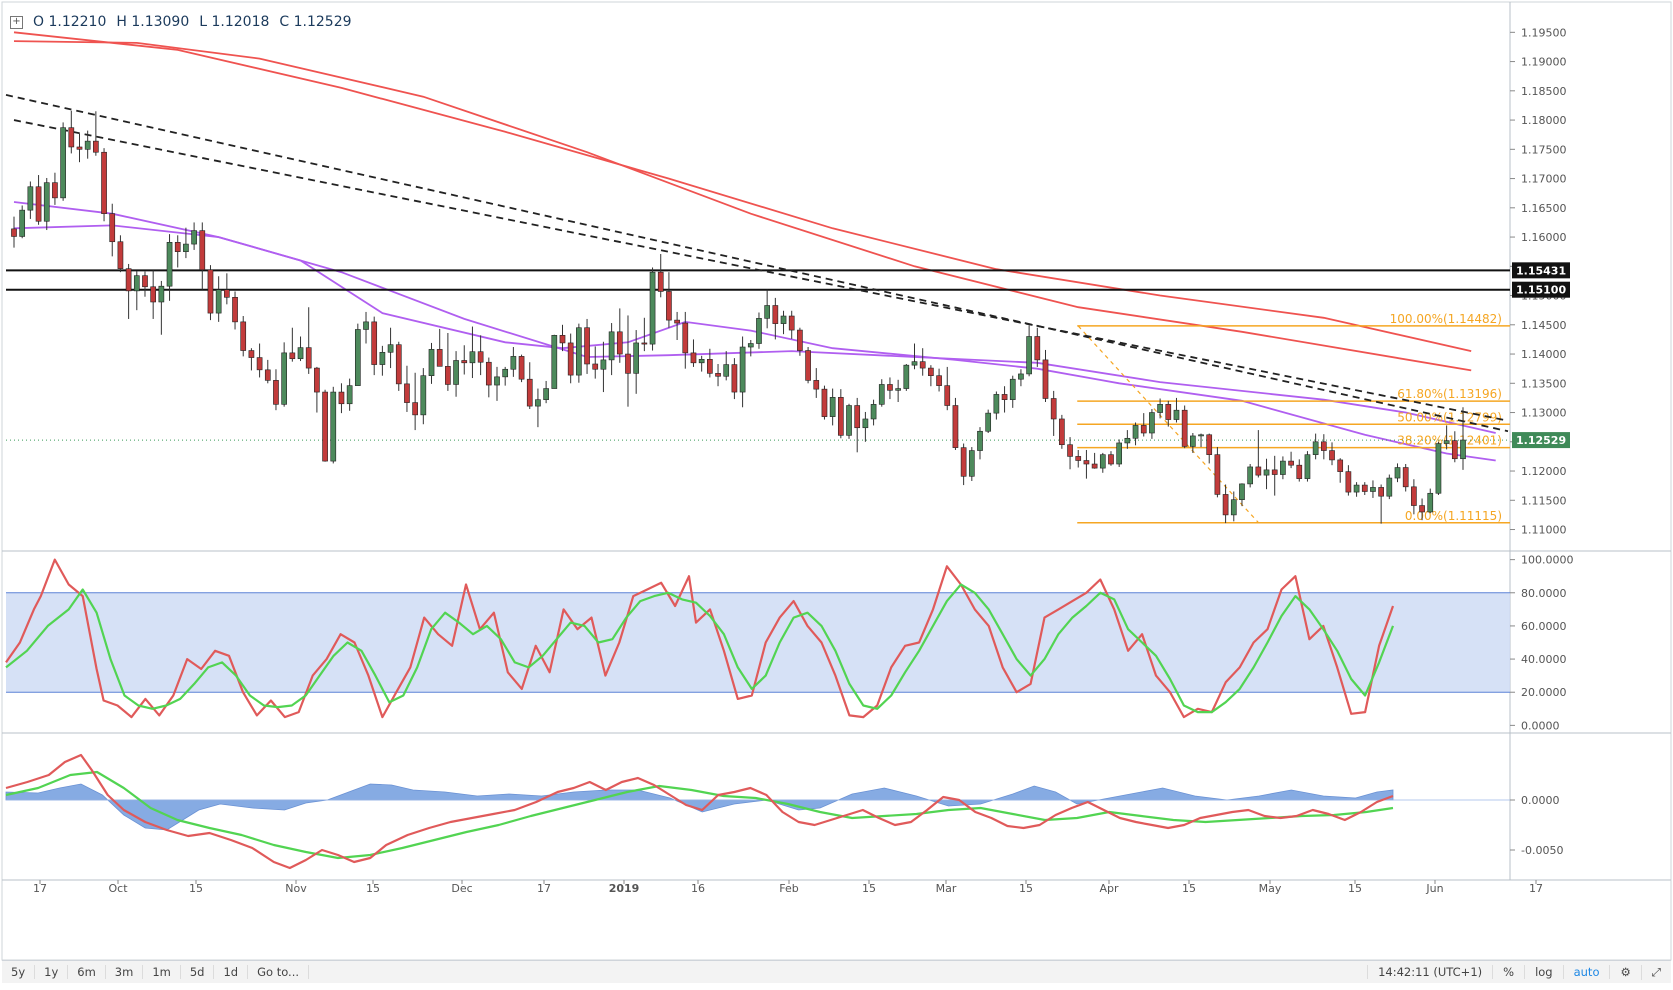  I want to click on tf-6m: 6m, so click(87, 972).